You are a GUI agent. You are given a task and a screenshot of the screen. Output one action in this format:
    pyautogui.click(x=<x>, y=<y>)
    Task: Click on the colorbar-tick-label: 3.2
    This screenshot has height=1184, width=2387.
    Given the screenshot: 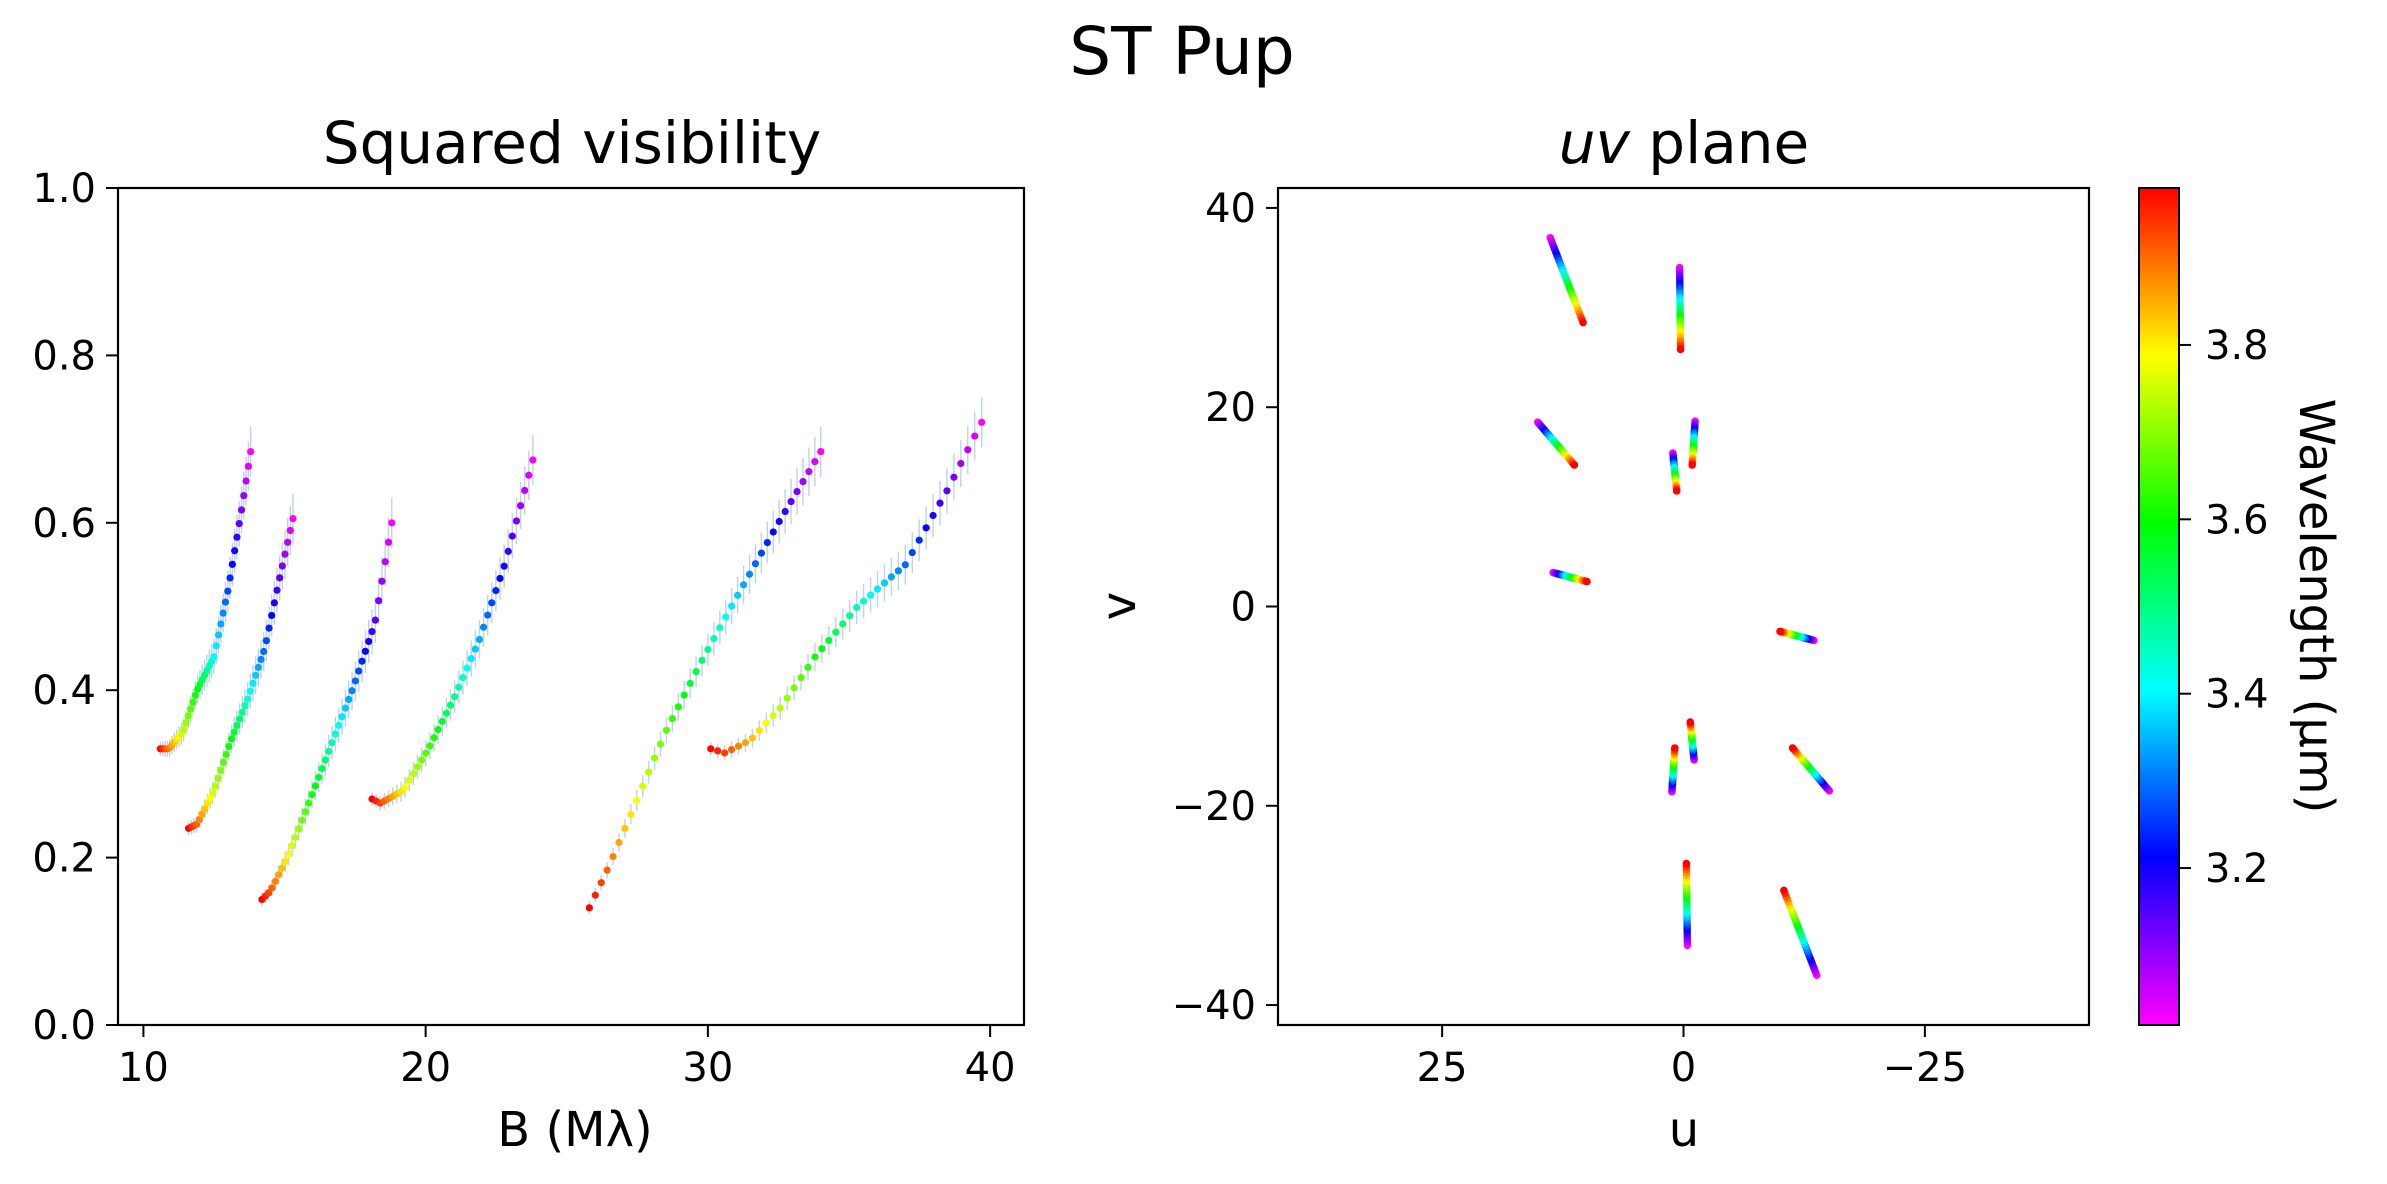 What is the action you would take?
    pyautogui.click(x=2237, y=869)
    